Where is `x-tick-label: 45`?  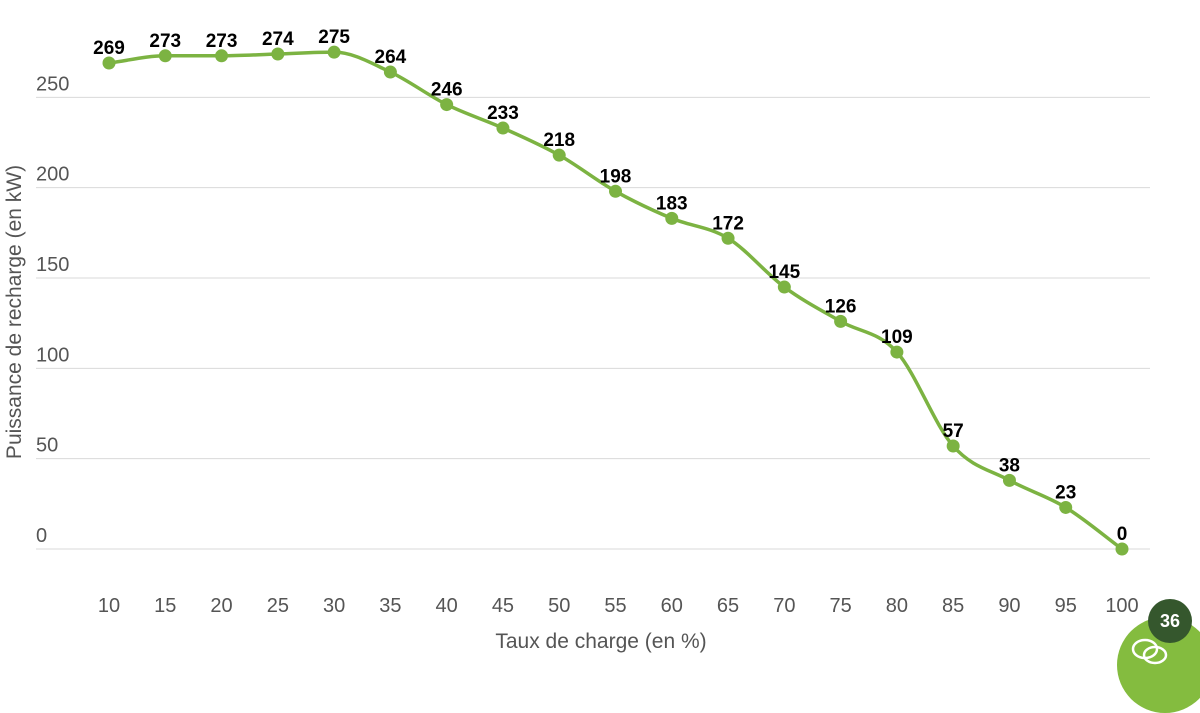 x-tick-label: 45 is located at coordinates (503, 606).